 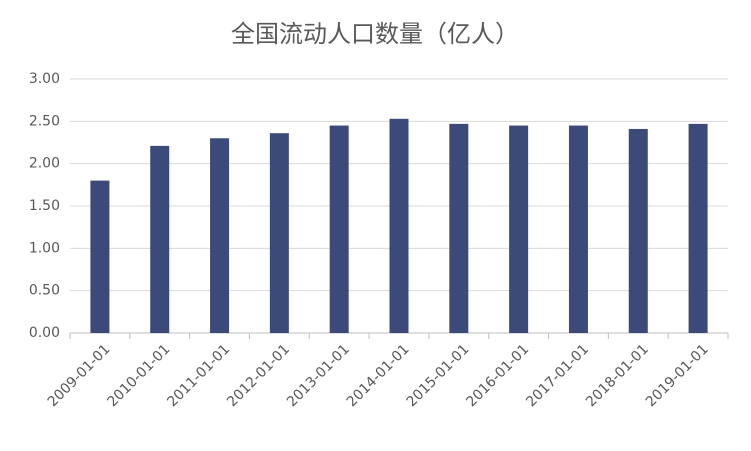 What do you see at coordinates (79, 375) in the screenshot?
I see `x-tick-label: 2009-01-01` at bounding box center [79, 375].